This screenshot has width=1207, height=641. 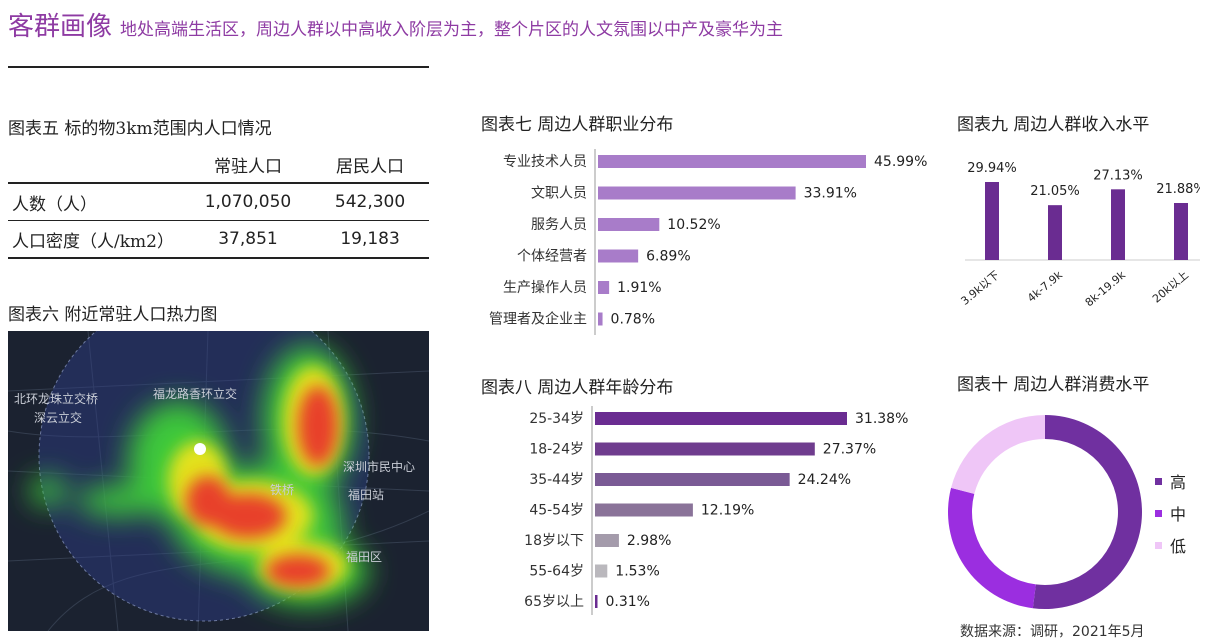 What do you see at coordinates (979, 287) in the screenshot?
I see `tick-label: 3.9k以下` at bounding box center [979, 287].